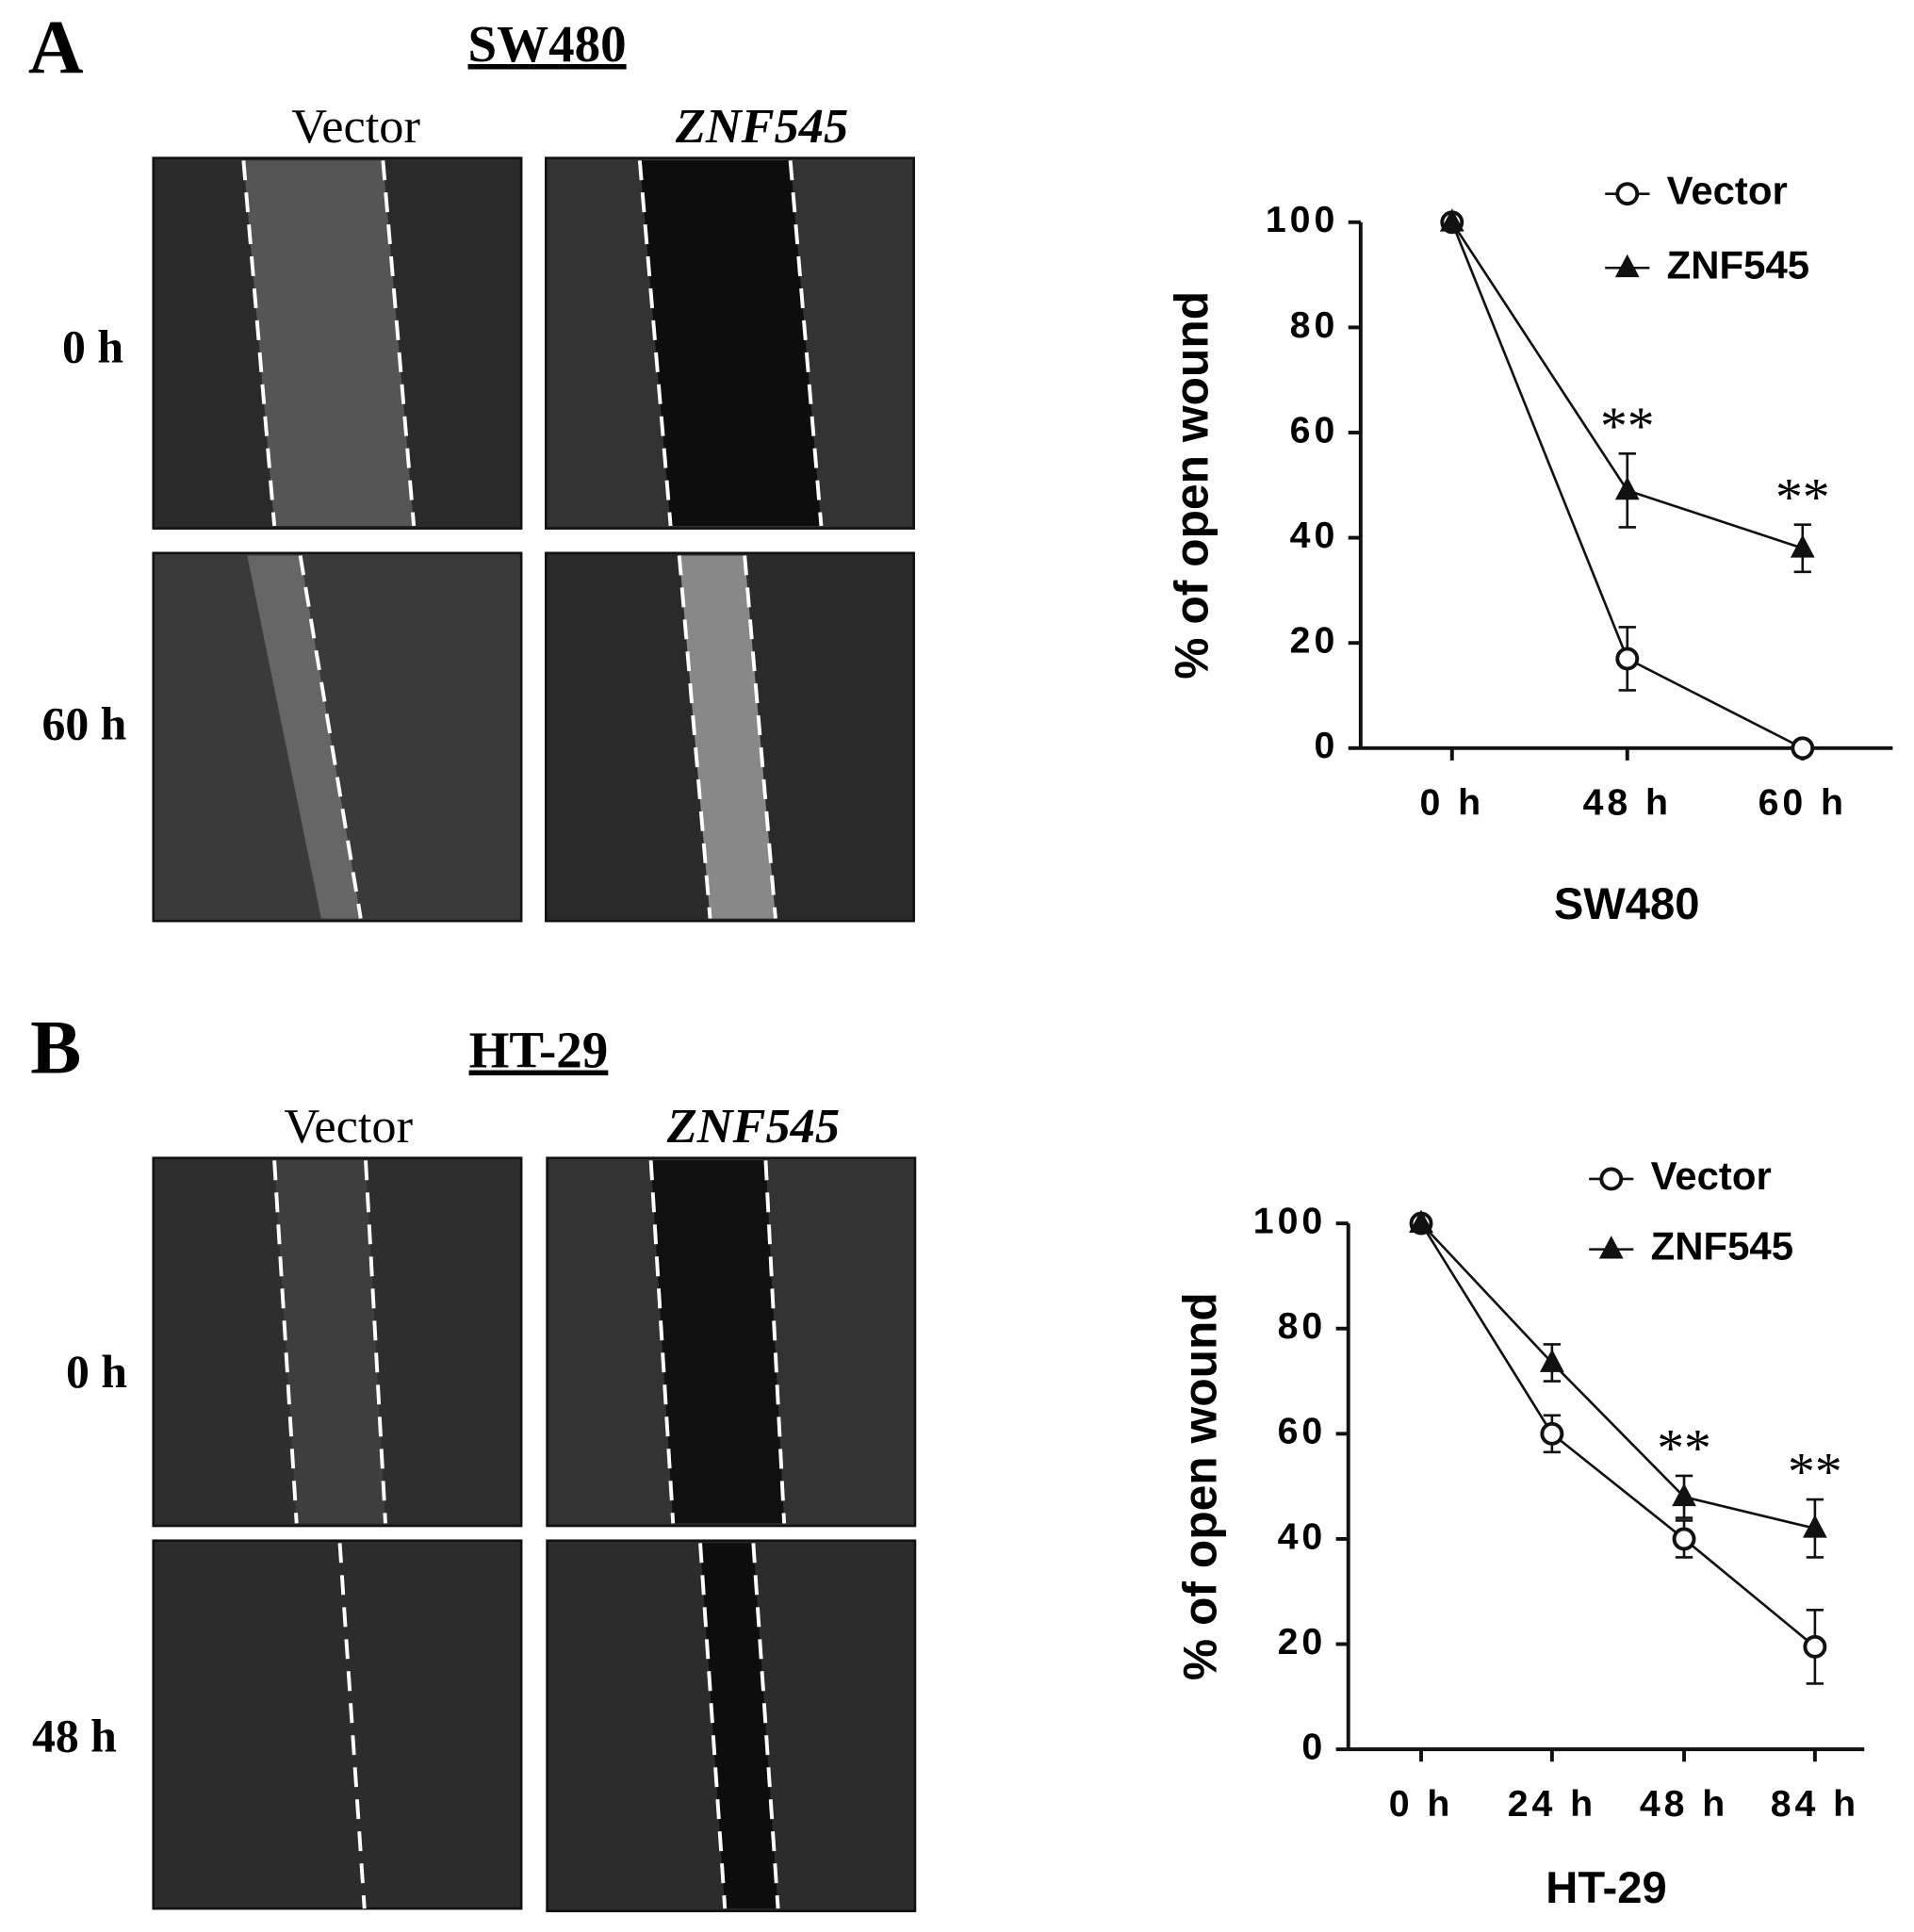 This screenshot has height=1932, width=1914. Describe the element at coordinates (56, 48) in the screenshot. I see `panel-letter: A` at that location.